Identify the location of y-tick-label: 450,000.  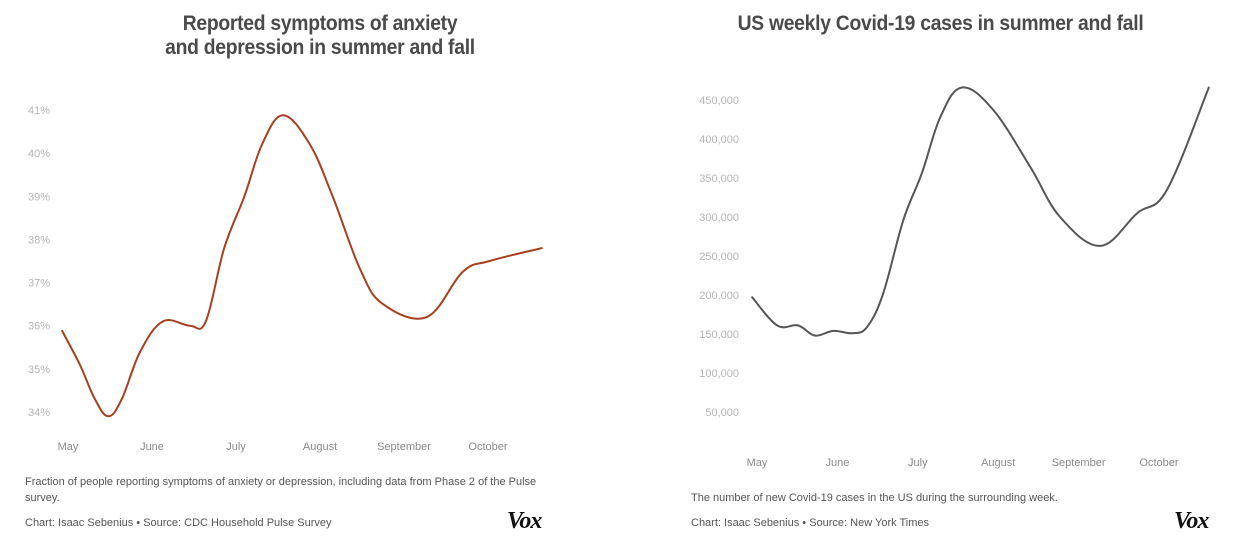
(719, 101).